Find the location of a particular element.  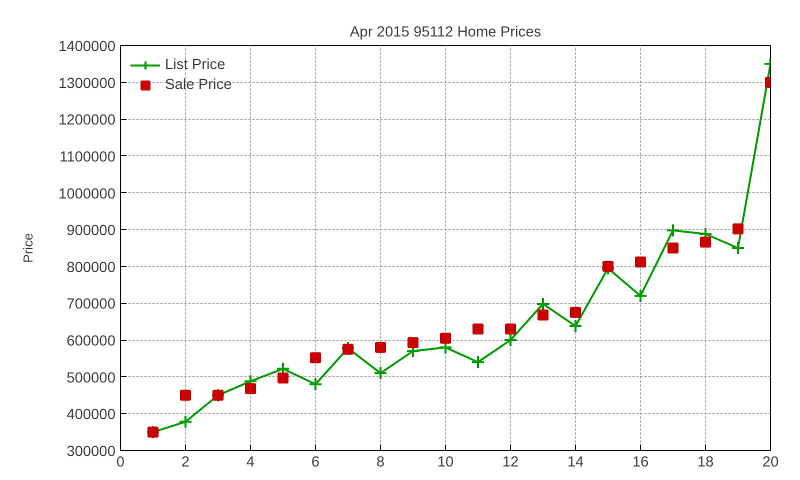

y-tick-label: 400000 is located at coordinates (91, 415).